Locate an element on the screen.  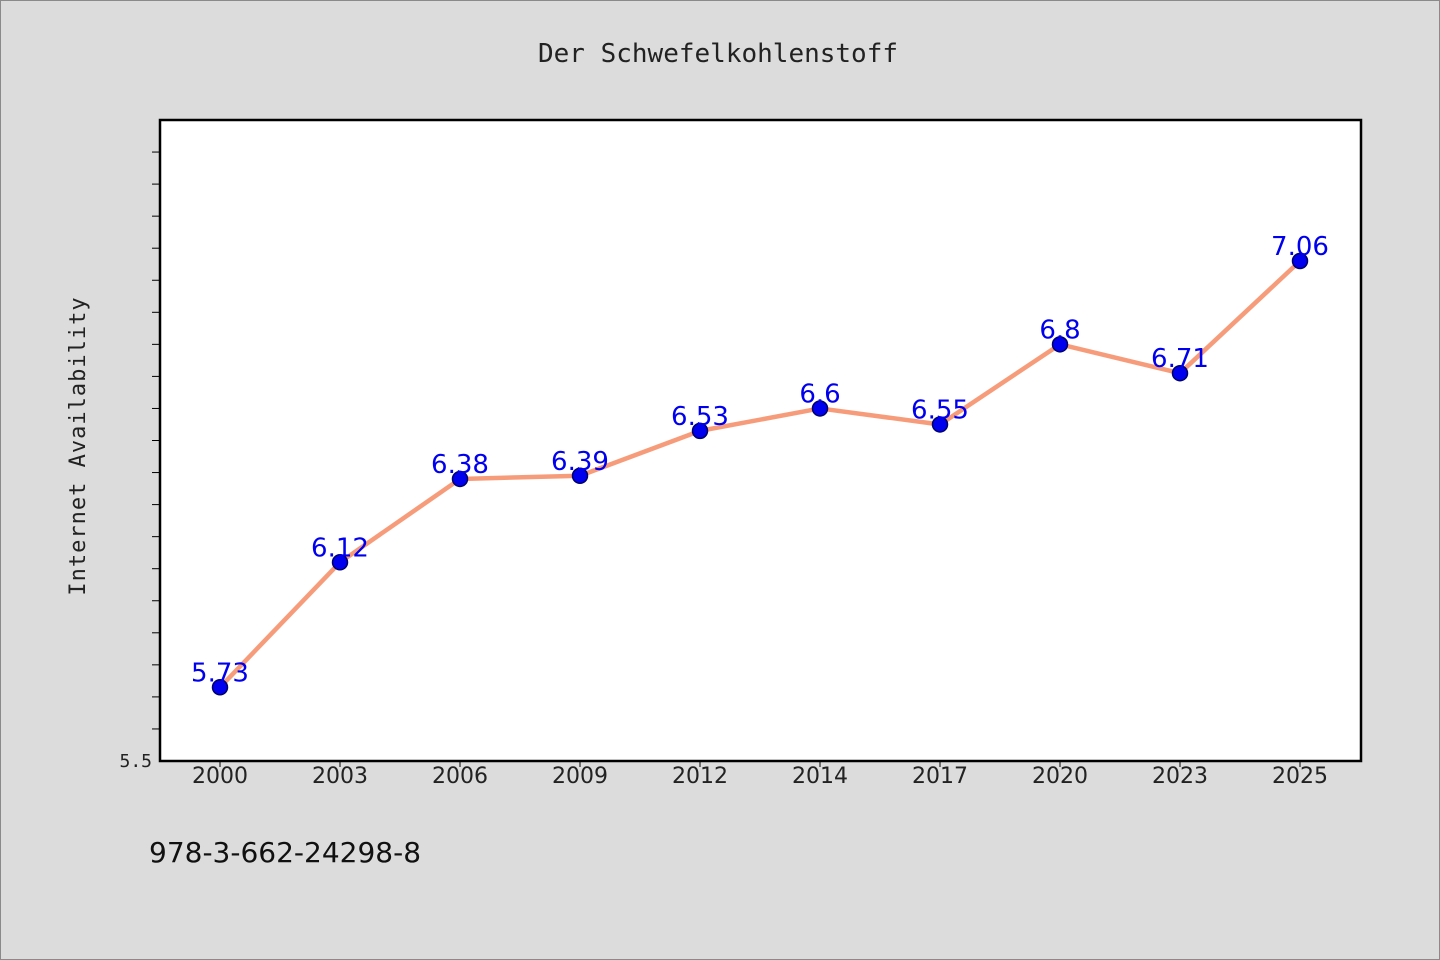
data-label: 6.8 is located at coordinates (1059, 330).